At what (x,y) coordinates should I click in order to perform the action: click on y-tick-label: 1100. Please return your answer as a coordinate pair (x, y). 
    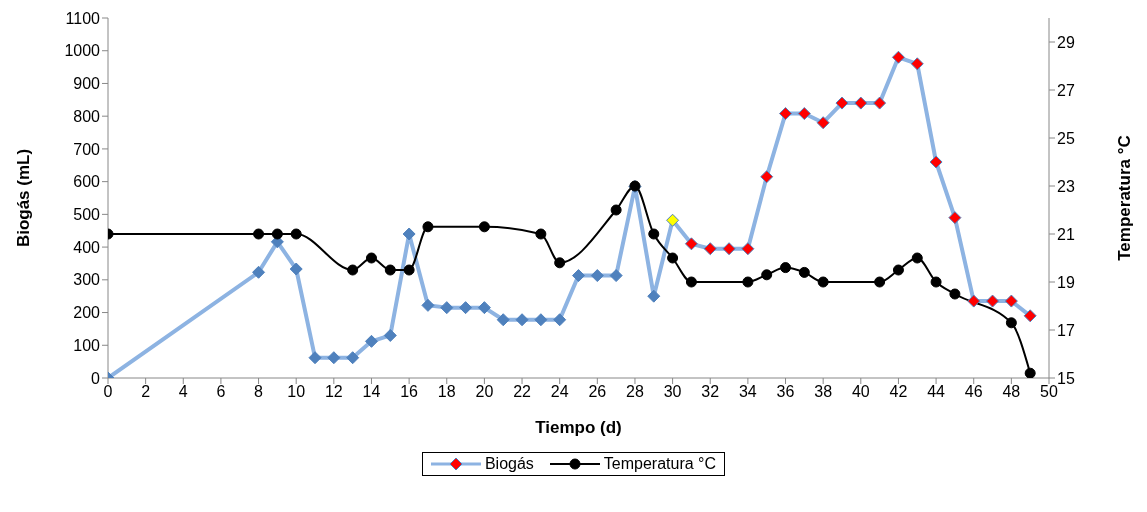
    Looking at the image, I should click on (83, 18).